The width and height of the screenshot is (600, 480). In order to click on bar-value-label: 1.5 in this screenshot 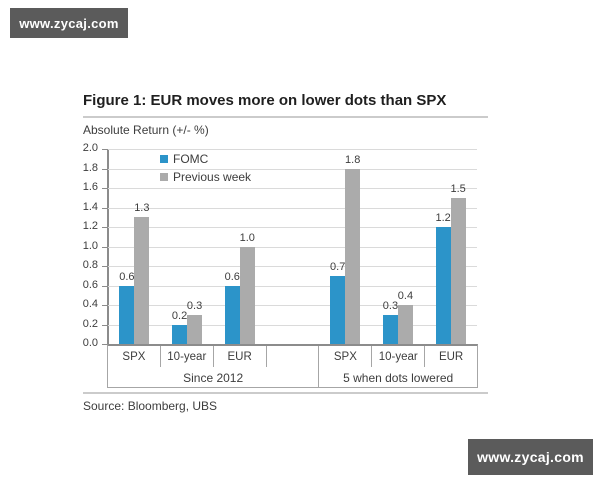, I will do `click(458, 188)`.